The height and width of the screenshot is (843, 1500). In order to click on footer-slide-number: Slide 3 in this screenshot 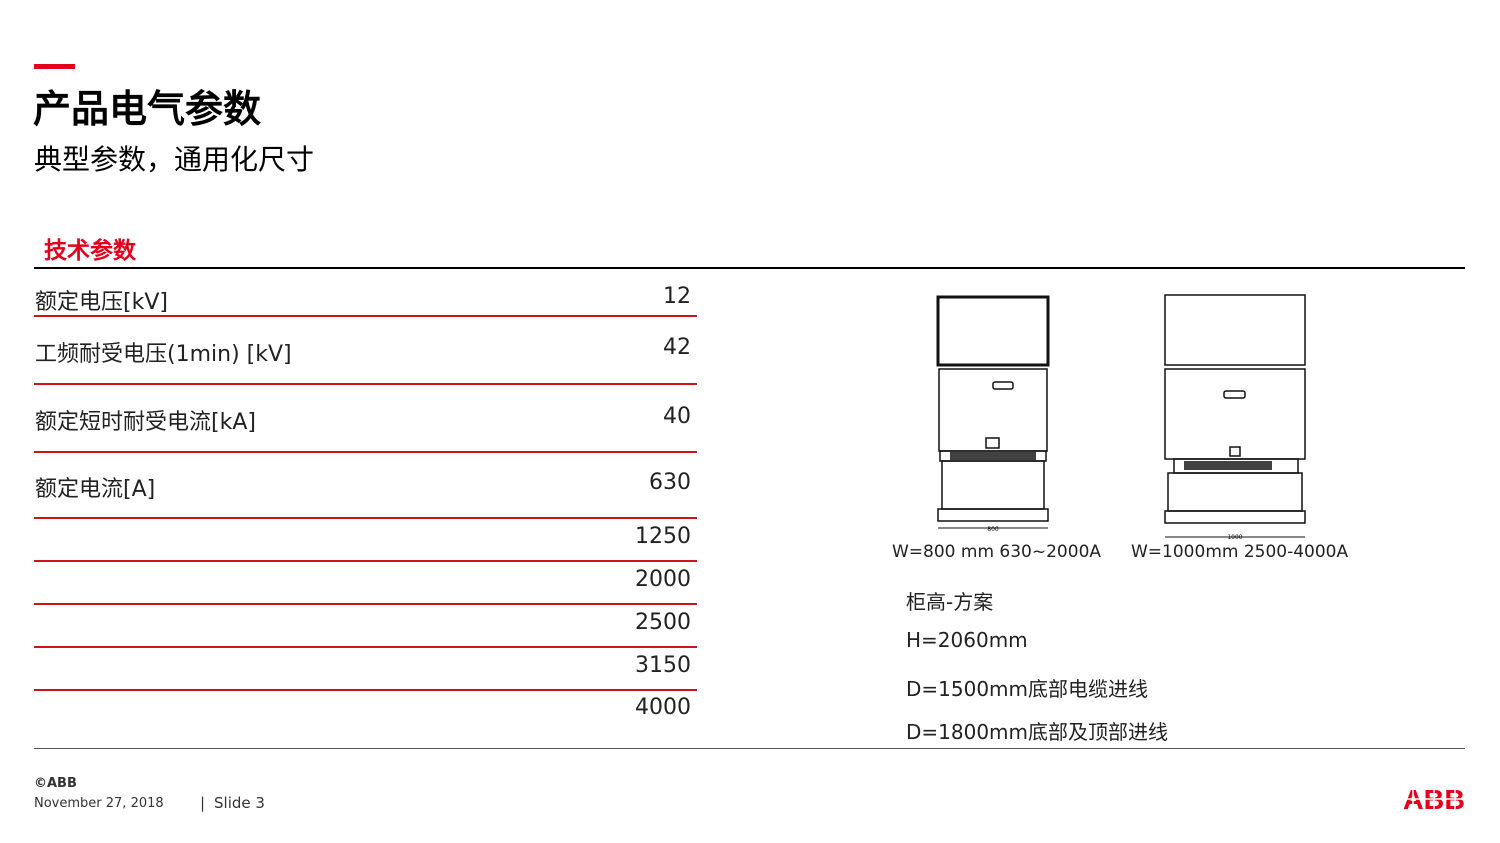, I will do `click(239, 803)`.